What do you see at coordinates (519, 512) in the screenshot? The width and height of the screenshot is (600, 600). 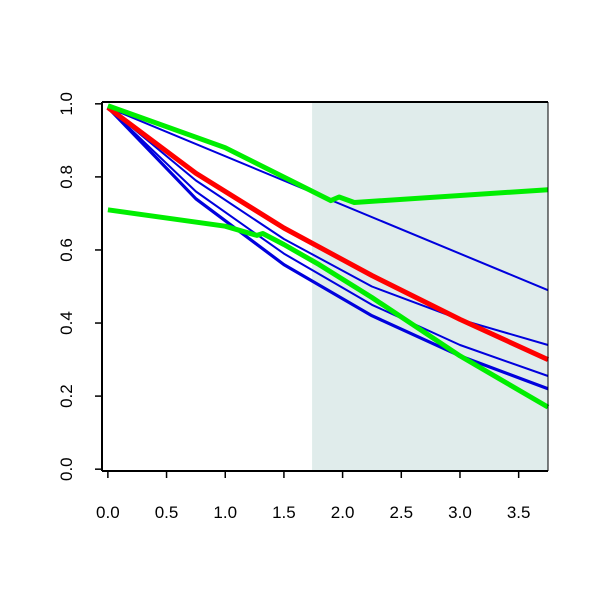 I see `x-tick-label: 3.5` at bounding box center [519, 512].